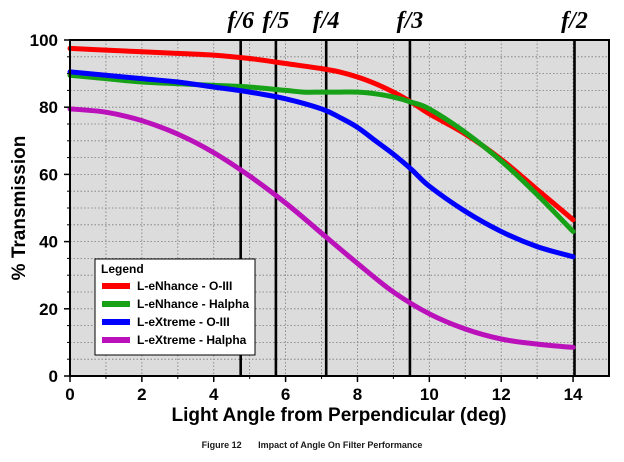 This screenshot has width=624, height=462. I want to click on y-axis-title: % Transmission, so click(19, 208).